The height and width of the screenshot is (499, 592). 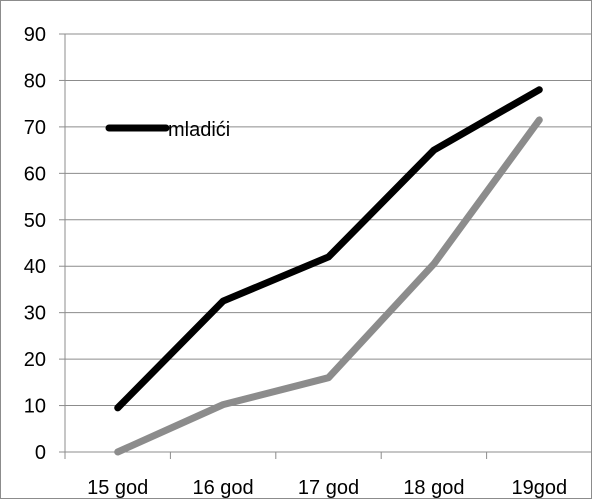 I want to click on x-tick-label: 18 god, so click(x=433, y=488).